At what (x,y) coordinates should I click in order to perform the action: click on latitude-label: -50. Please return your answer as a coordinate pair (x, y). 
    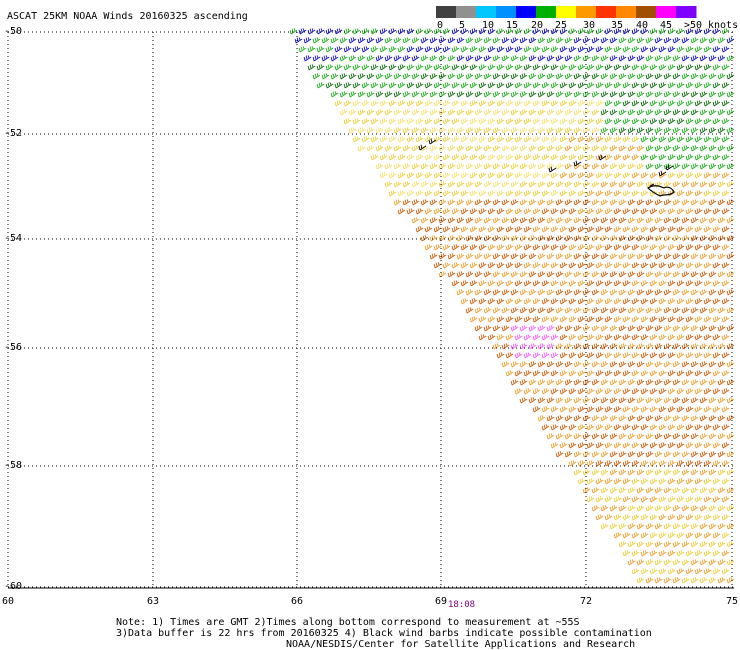
    Looking at the image, I should click on (13, 31).